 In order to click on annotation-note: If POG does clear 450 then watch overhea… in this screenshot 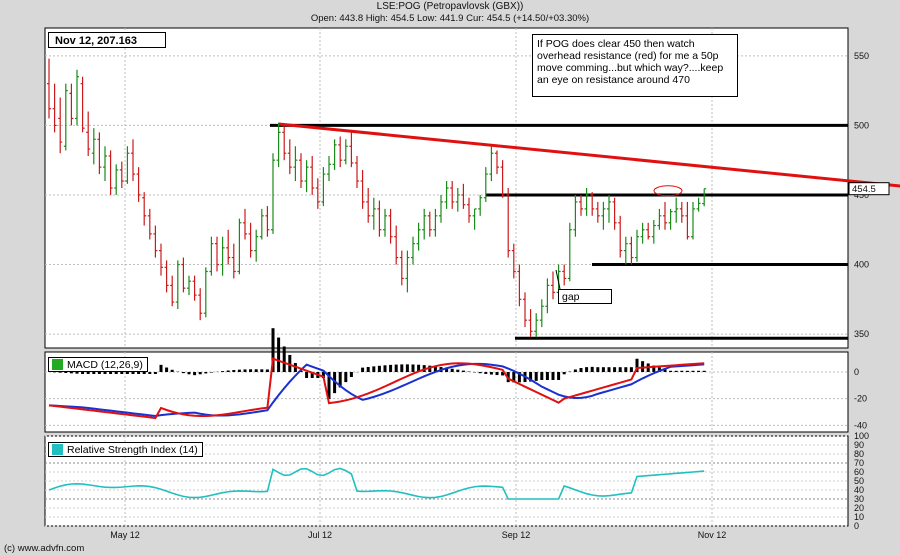, I will do `click(635, 65)`.